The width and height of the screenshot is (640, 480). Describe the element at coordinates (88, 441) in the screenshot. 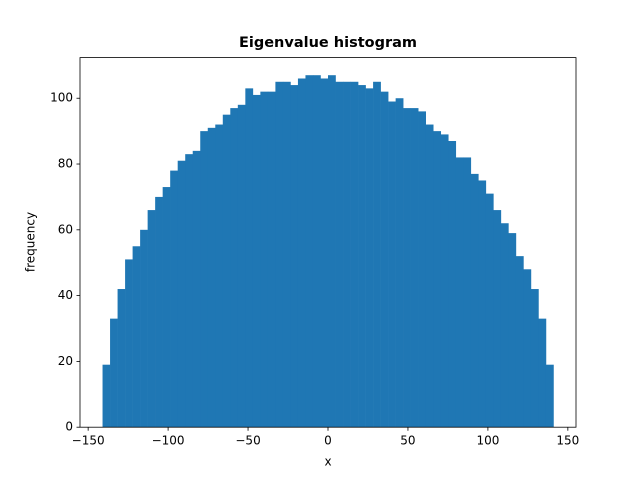

I see `x-tick-label: −150` at that location.